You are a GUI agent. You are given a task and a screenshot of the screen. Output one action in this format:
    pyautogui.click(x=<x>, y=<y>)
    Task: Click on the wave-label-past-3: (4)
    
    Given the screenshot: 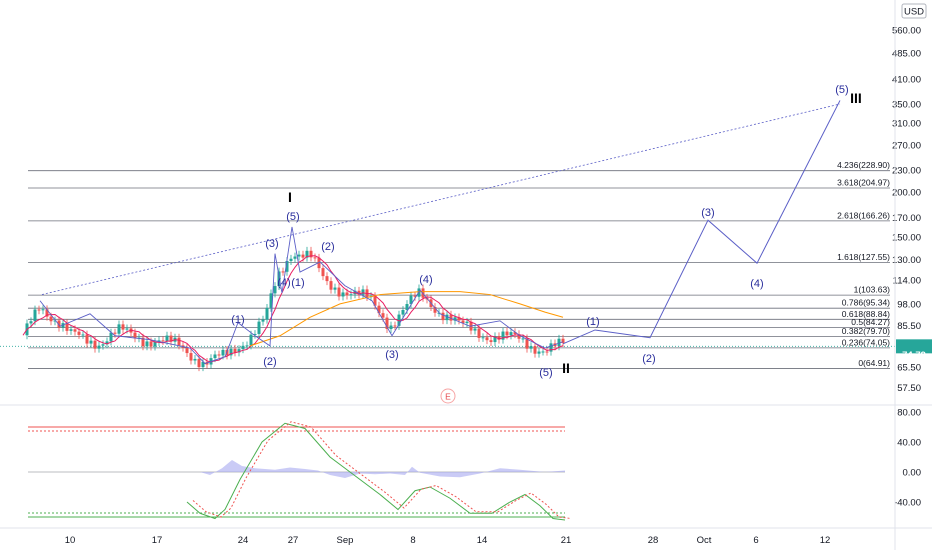 What is the action you would take?
    pyautogui.click(x=283, y=283)
    